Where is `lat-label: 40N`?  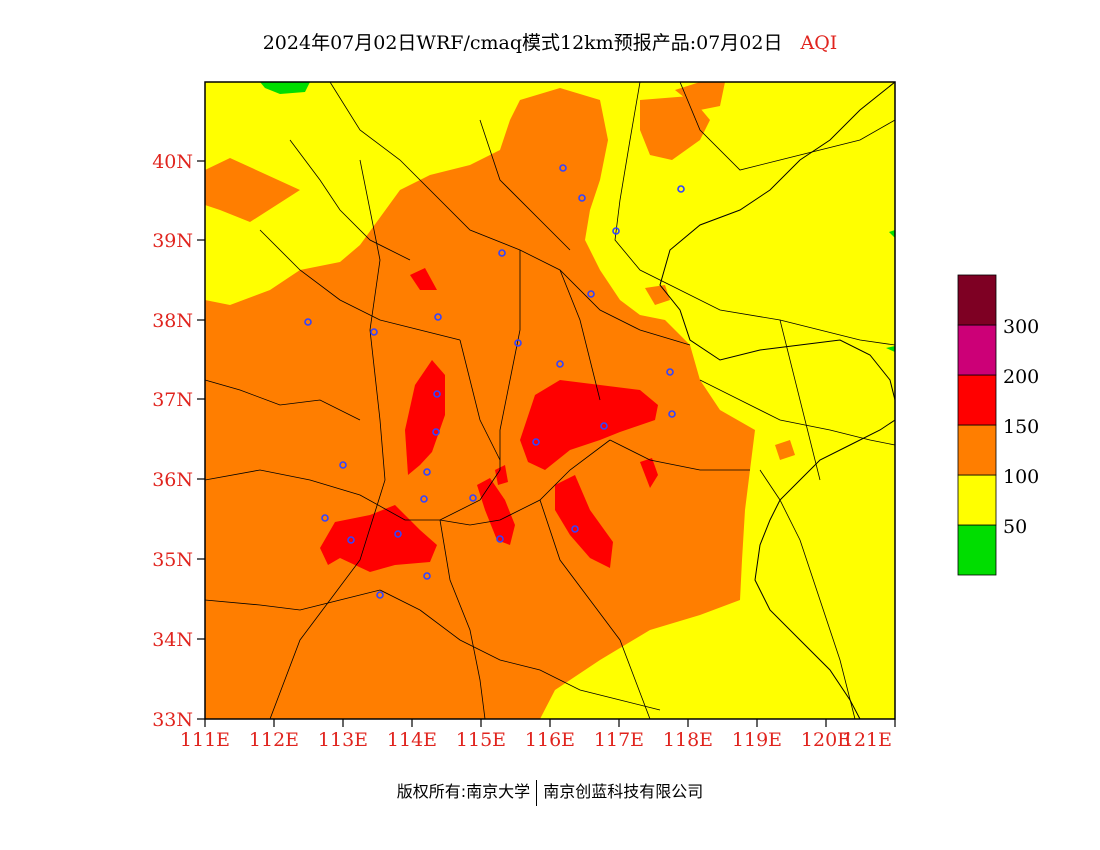
lat-label: 40N is located at coordinates (172, 162).